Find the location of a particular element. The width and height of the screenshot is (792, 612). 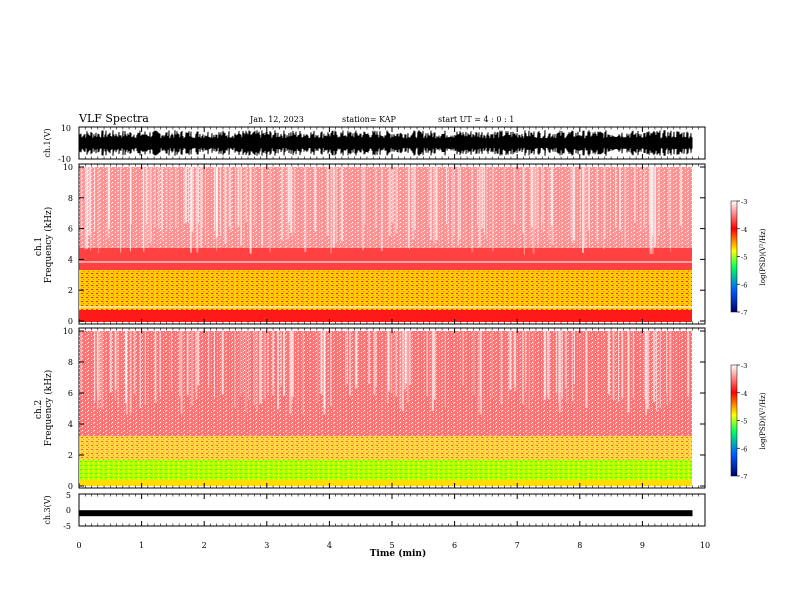

ch1-colorbar-ticks: -3 -4 -5 -6 -7 is located at coordinates (742, 257).